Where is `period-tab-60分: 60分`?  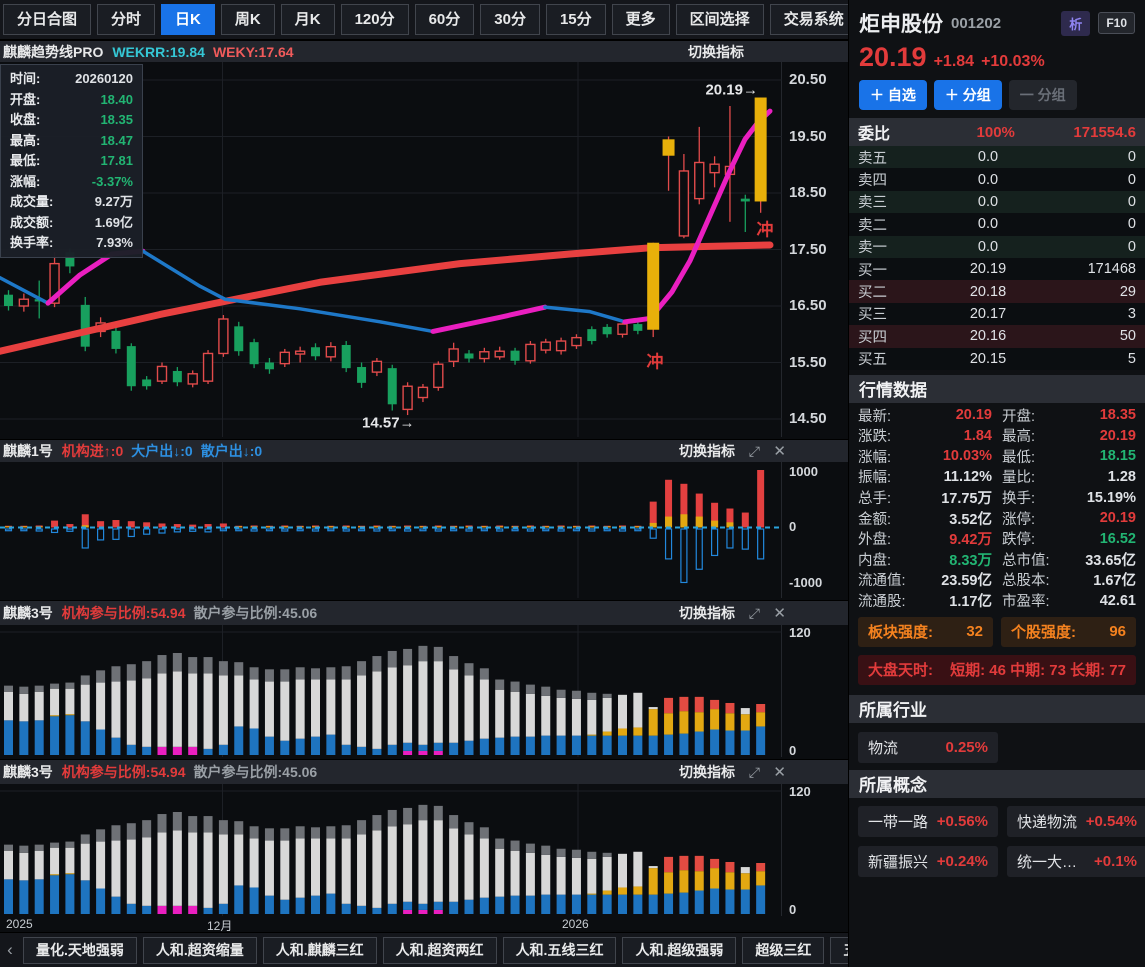 period-tab-60分: 60分 is located at coordinates (444, 19).